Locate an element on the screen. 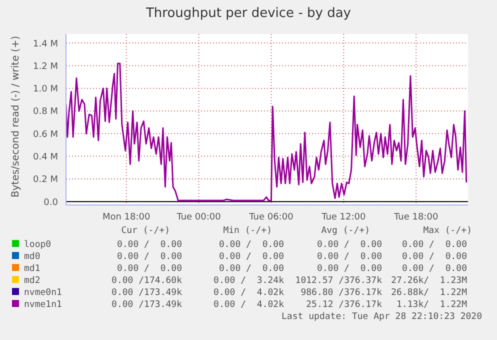 This screenshot has width=497, height=340. legend-label: md2 is located at coordinates (31, 281).